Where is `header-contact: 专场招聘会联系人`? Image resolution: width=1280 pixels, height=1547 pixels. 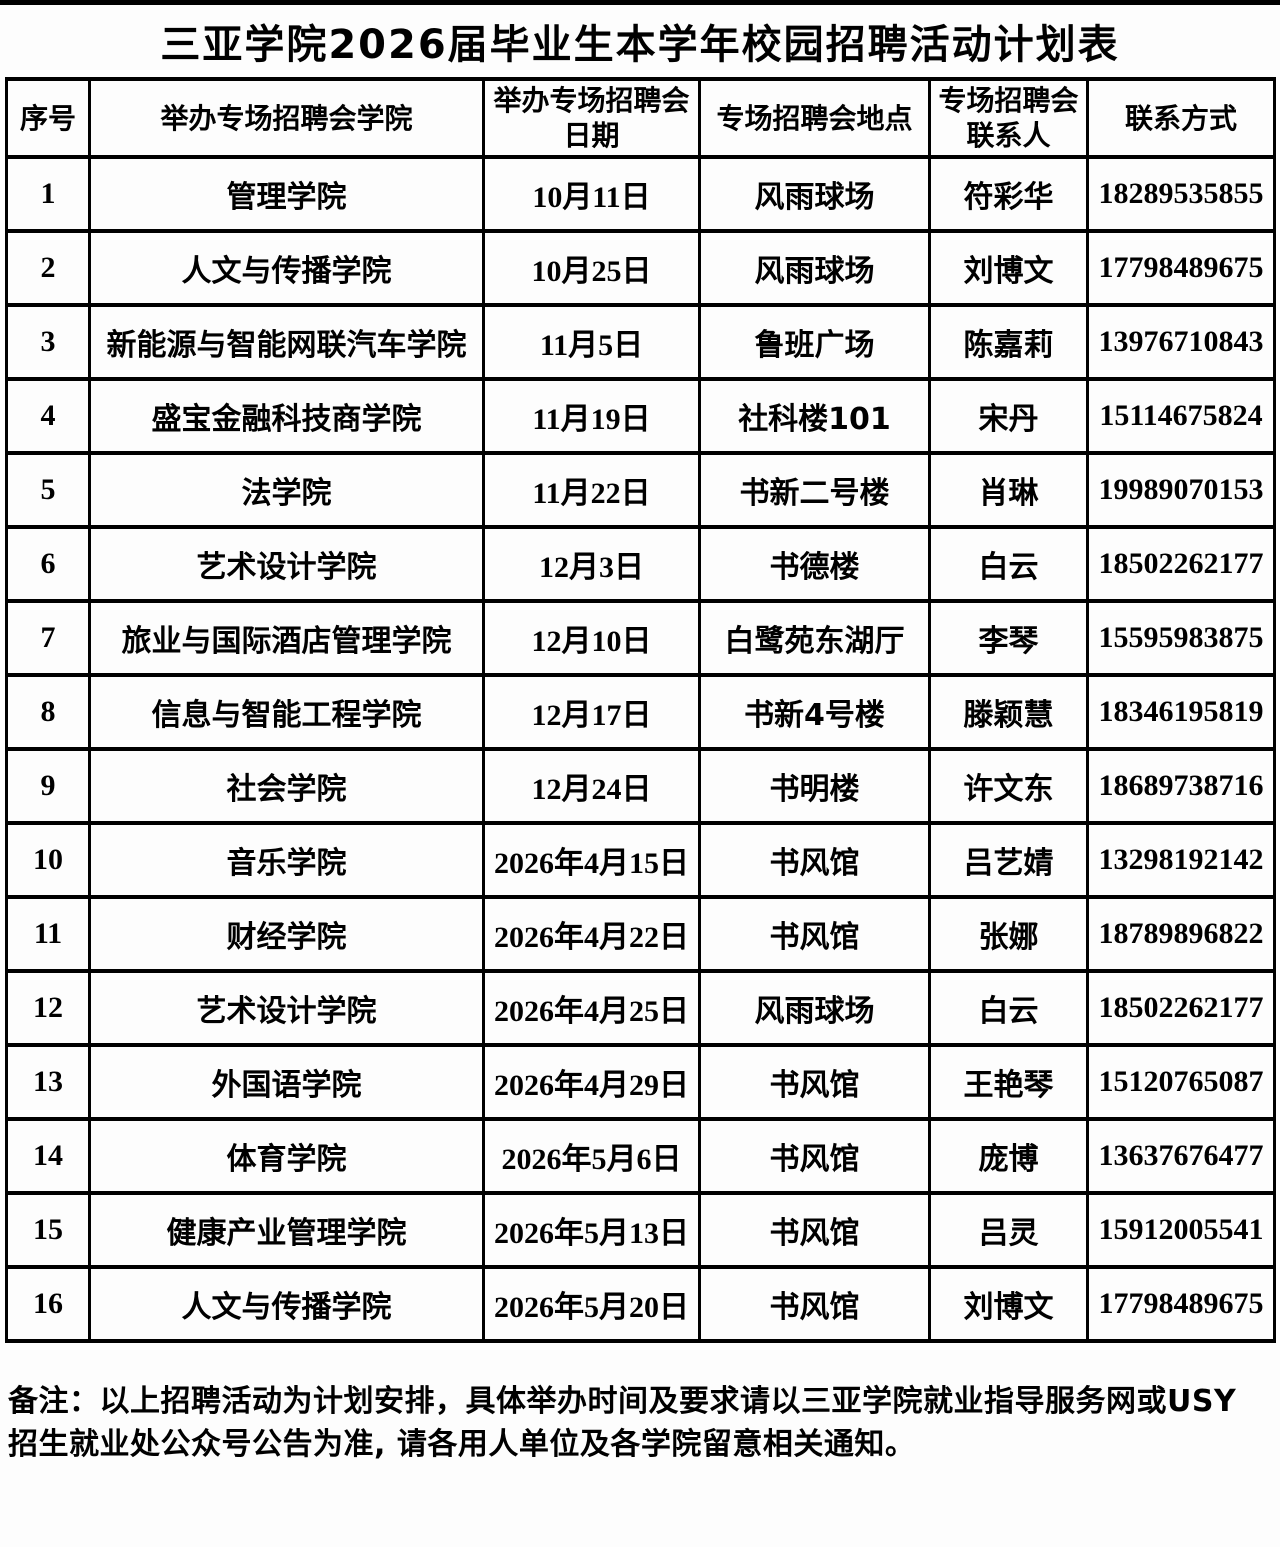
header-contact: 专场招聘会联系人 is located at coordinates (1008, 118).